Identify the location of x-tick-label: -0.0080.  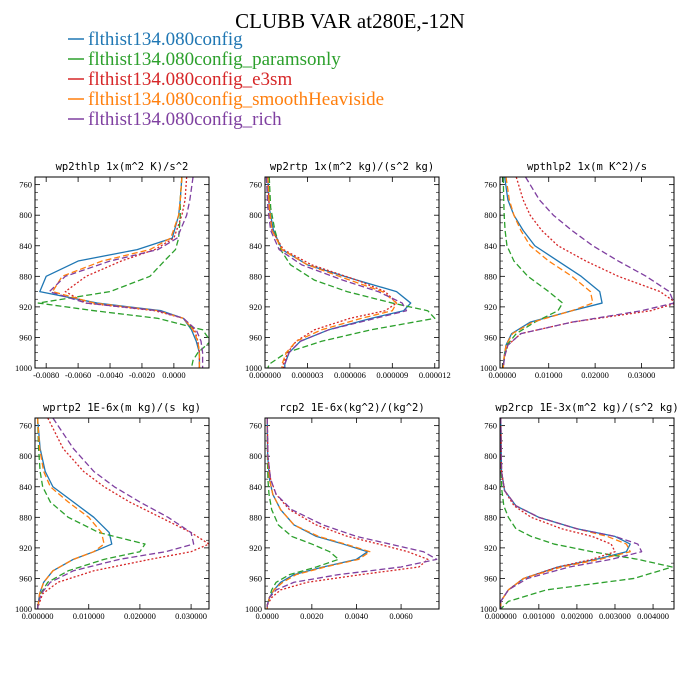
(46, 375).